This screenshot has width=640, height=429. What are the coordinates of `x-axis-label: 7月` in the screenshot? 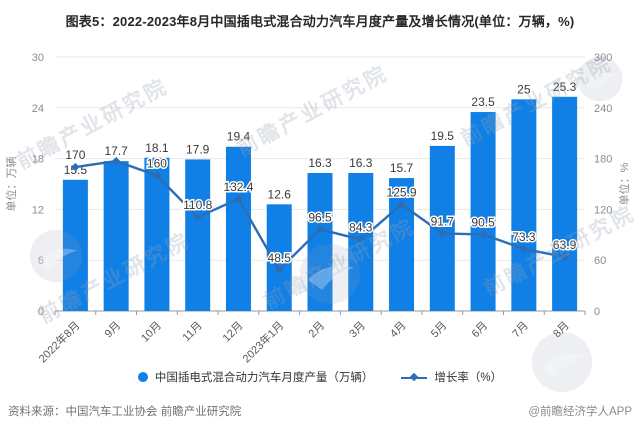 It's located at (520, 330).